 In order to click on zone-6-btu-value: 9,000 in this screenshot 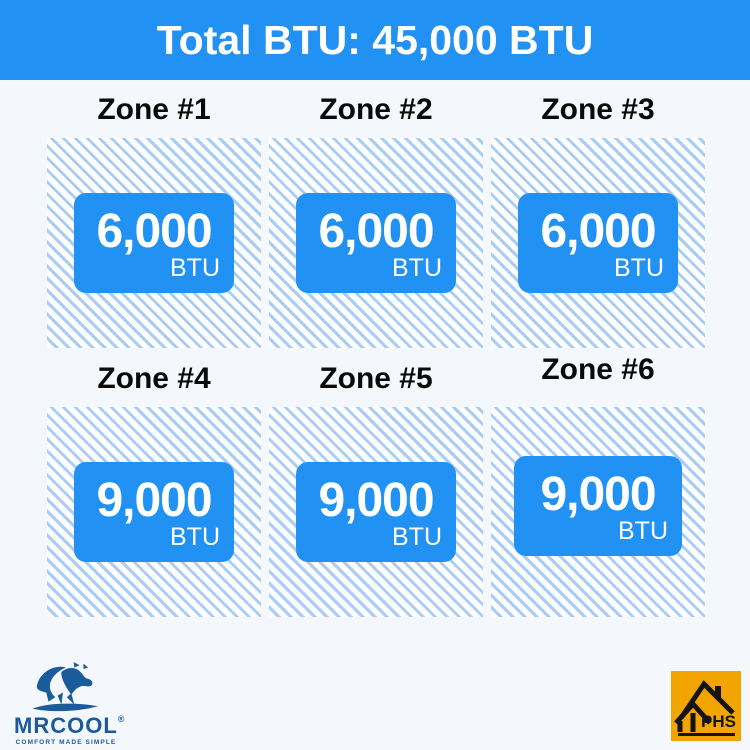, I will do `click(598, 494)`.